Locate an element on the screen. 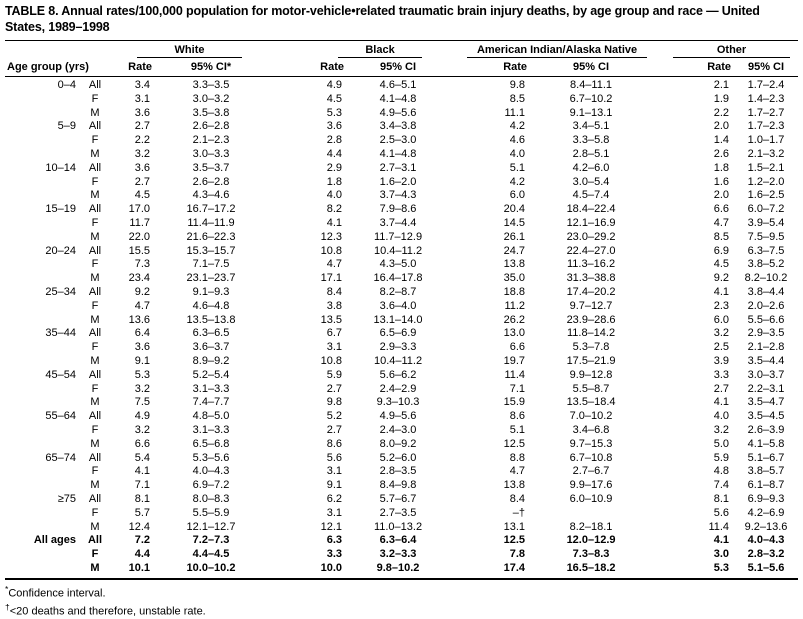 This screenshot has height=619, width=803. cell-other_ci: 3.8–4.4 is located at coordinates (766, 291).